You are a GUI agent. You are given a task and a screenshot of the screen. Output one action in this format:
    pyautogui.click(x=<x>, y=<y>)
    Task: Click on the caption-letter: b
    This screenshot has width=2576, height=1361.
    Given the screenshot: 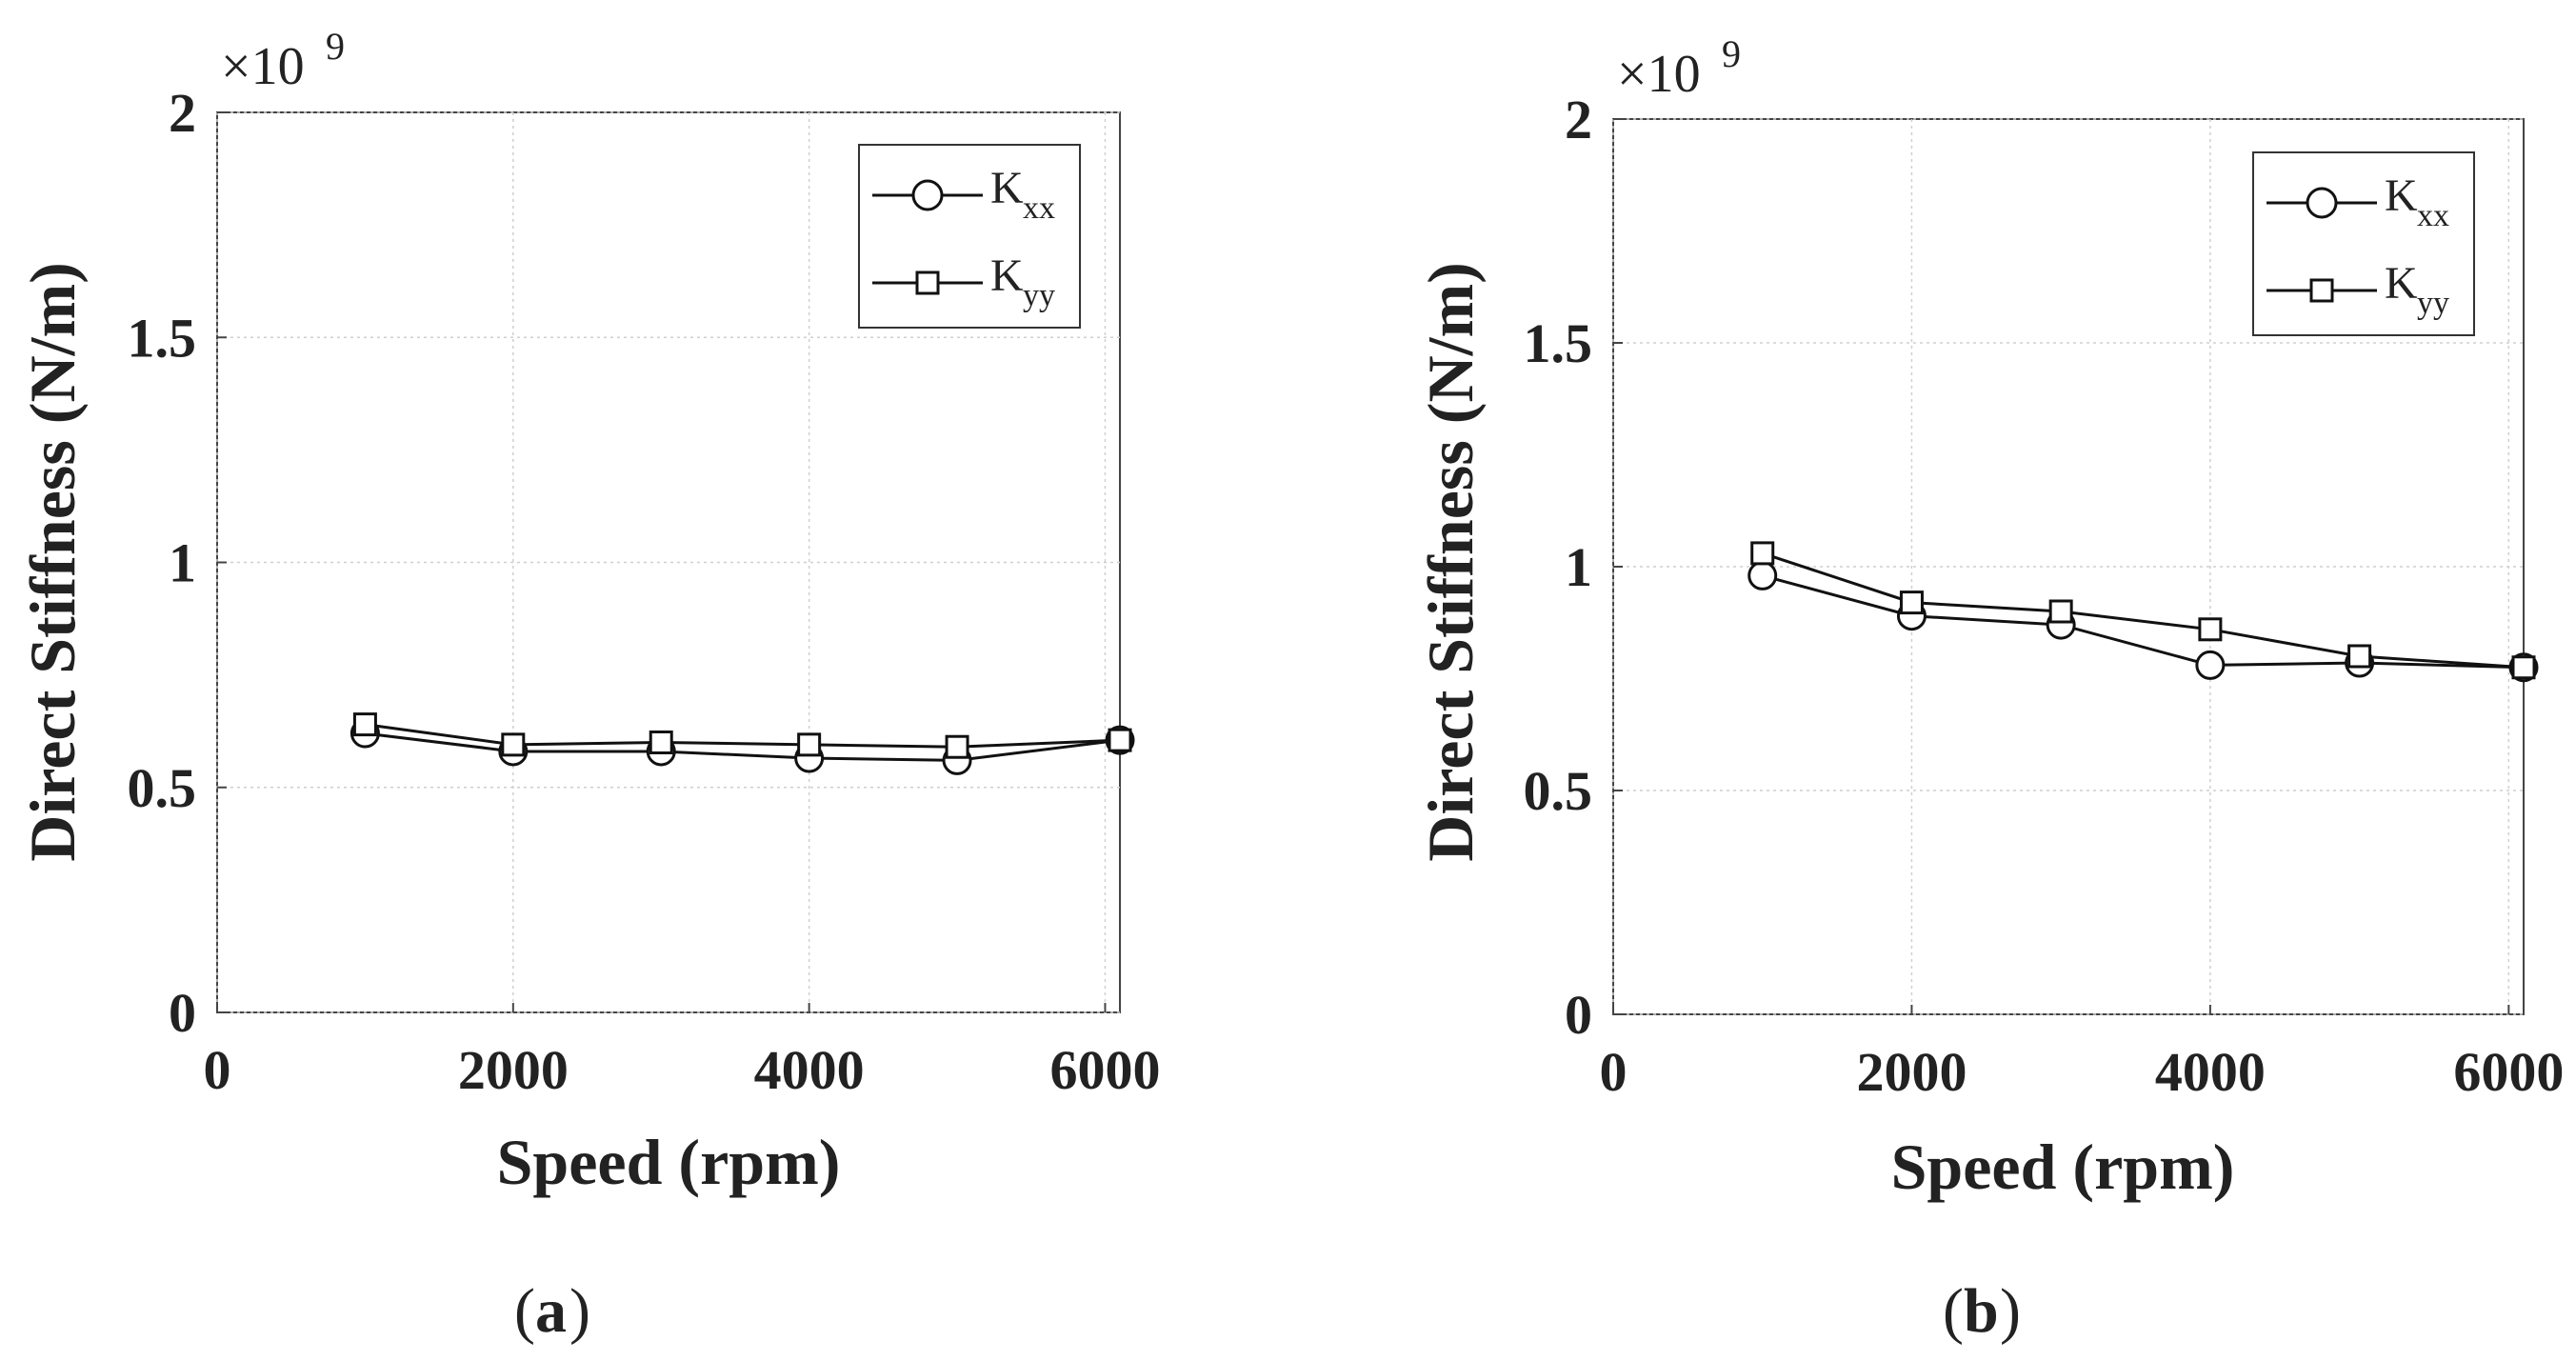 What is the action you would take?
    pyautogui.click(x=1981, y=1311)
    